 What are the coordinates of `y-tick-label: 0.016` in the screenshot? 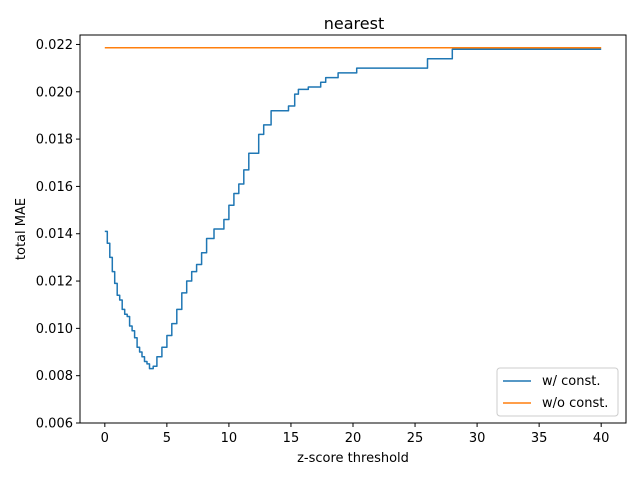 It's located at (54, 187).